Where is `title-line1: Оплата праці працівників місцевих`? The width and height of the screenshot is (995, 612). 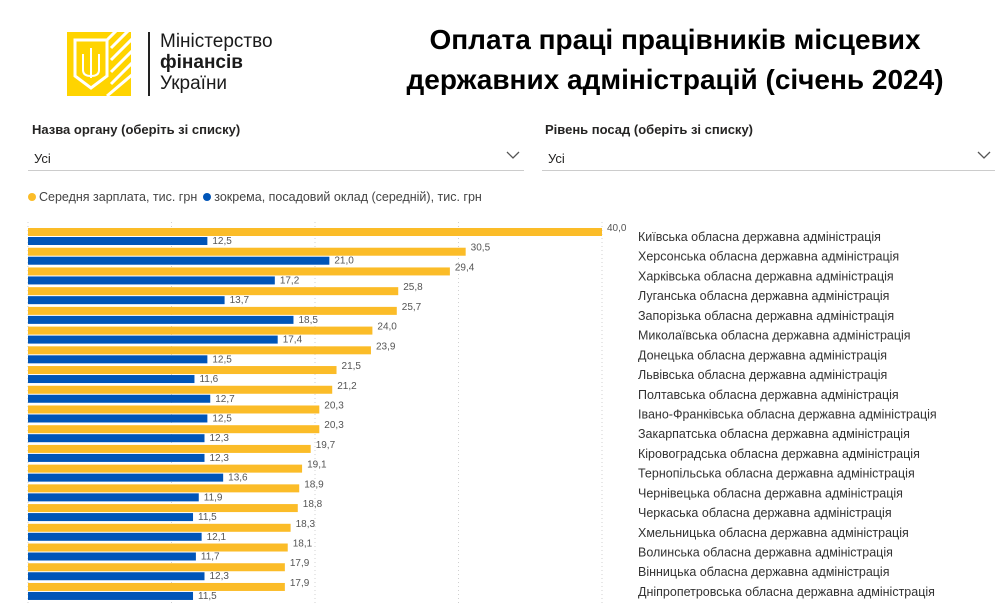 title-line1: Оплата праці працівників місцевих is located at coordinates (675, 39).